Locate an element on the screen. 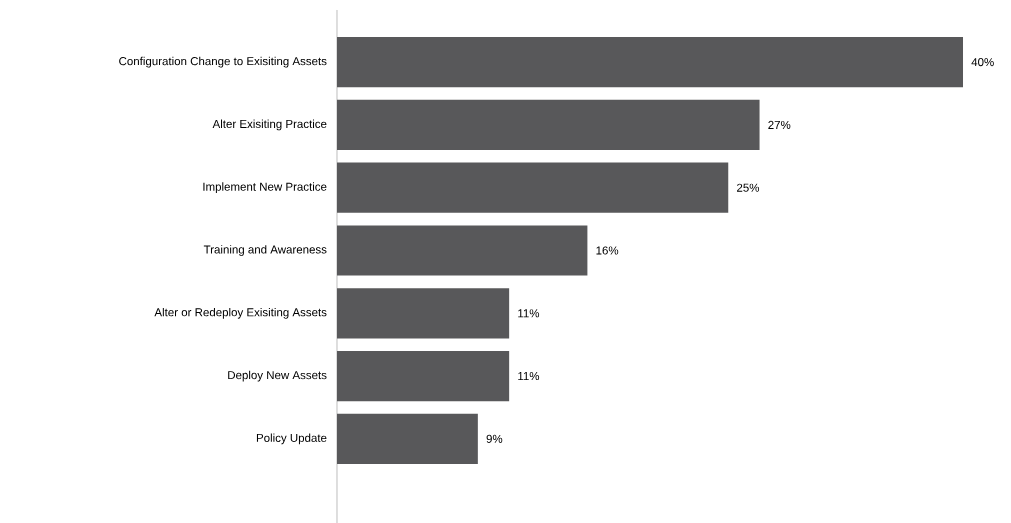 This screenshot has height=523, width=1011. y-tick-label: Policy Update is located at coordinates (291, 439).